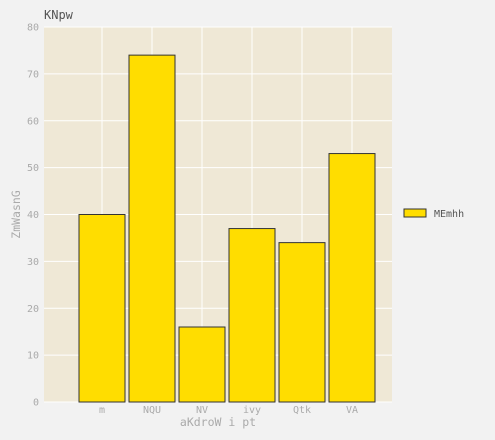 Image resolution: width=495 pixels, height=440 pixels. I want to click on legend-label: MEmhh, so click(449, 214).